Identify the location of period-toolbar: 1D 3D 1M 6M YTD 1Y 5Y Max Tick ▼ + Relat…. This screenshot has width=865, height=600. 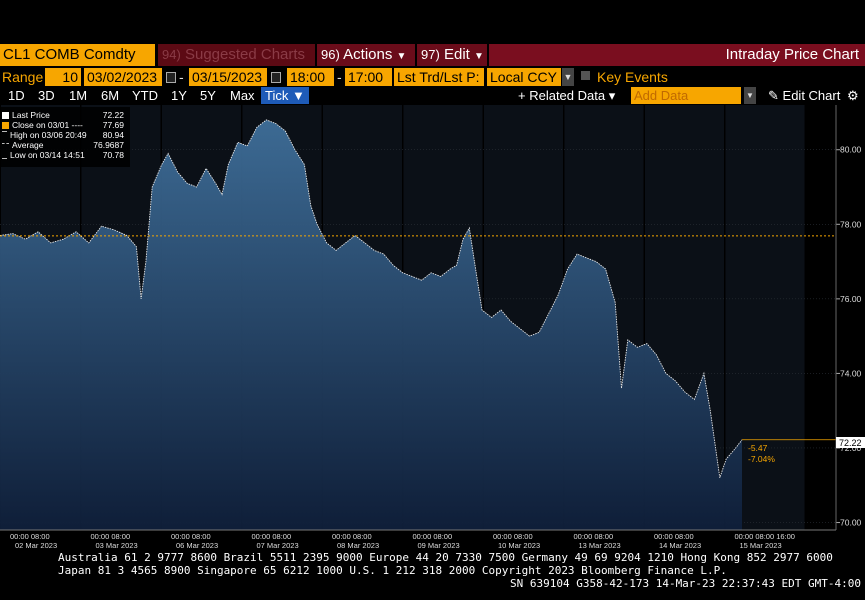
(432, 95).